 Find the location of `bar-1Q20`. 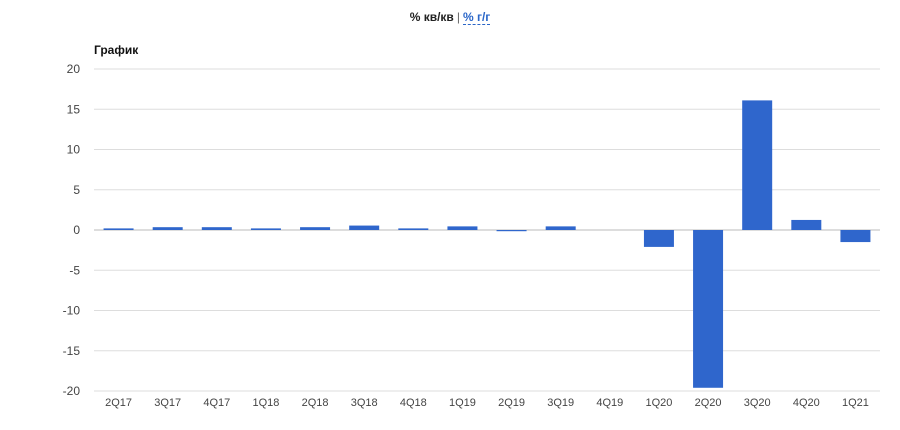

bar-1Q20 is located at coordinates (658, 238).